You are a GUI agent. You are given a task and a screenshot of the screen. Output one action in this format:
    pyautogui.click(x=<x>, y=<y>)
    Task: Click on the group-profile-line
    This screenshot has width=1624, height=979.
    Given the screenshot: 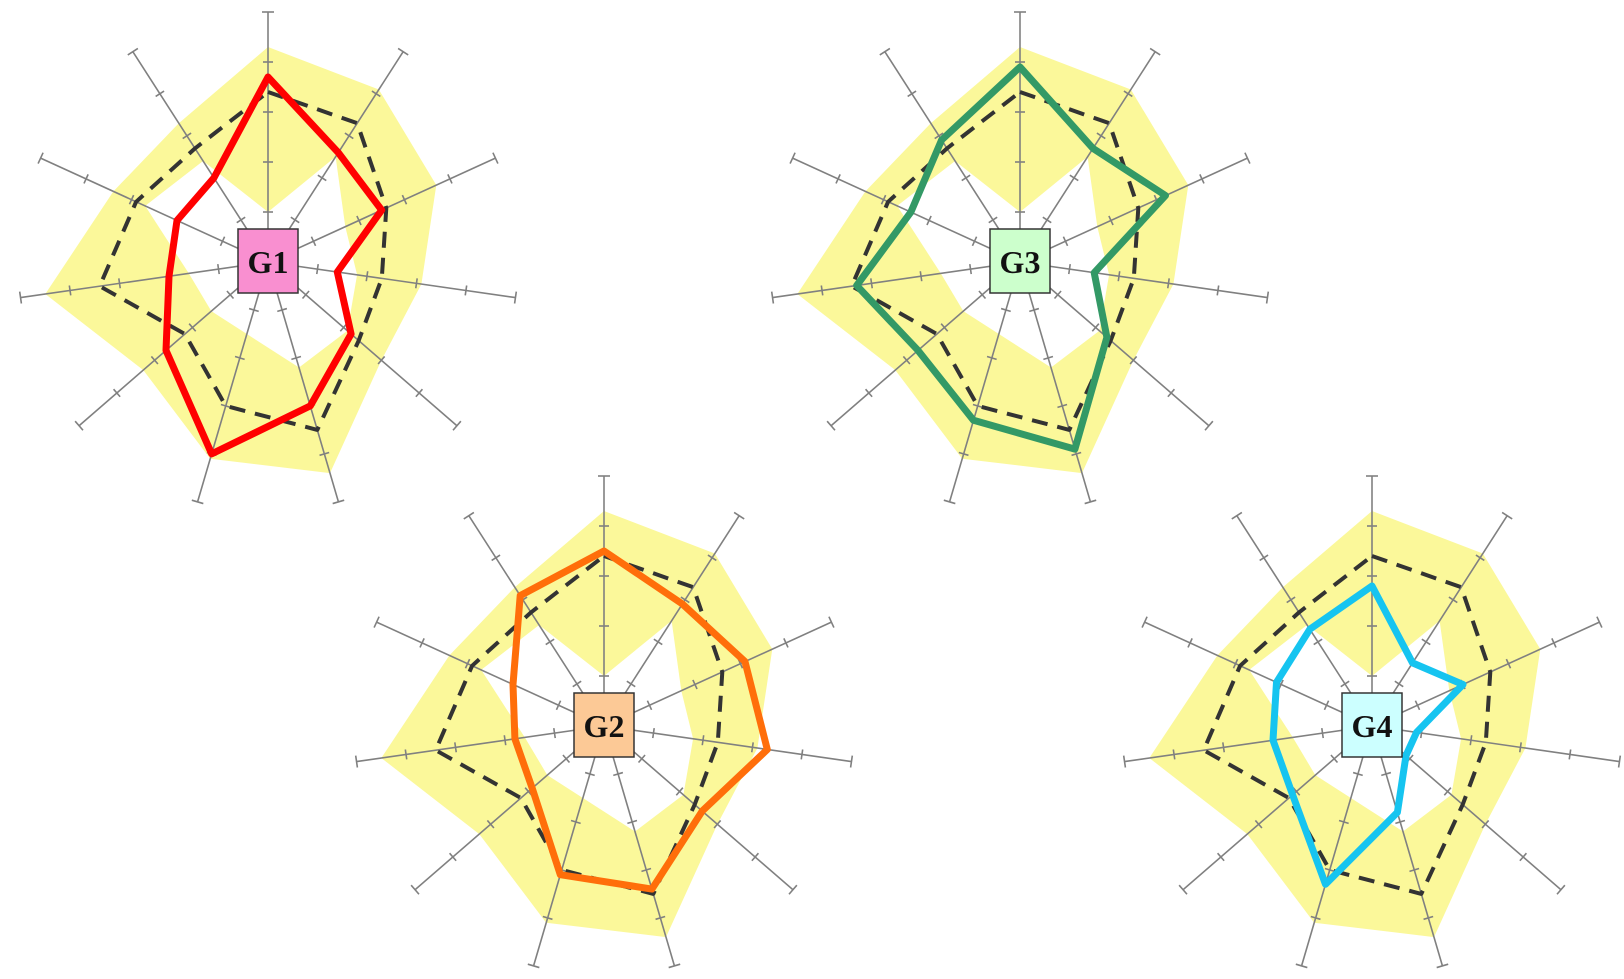 What is the action you would take?
    pyautogui.click(x=1368, y=735)
    